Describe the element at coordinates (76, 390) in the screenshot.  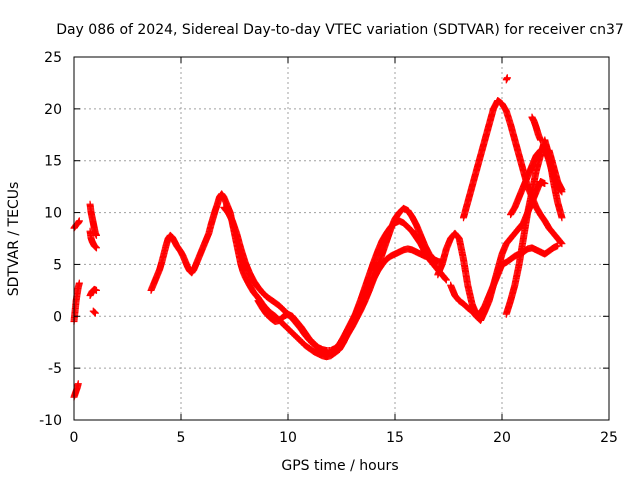
I see `series-early-a` at that location.